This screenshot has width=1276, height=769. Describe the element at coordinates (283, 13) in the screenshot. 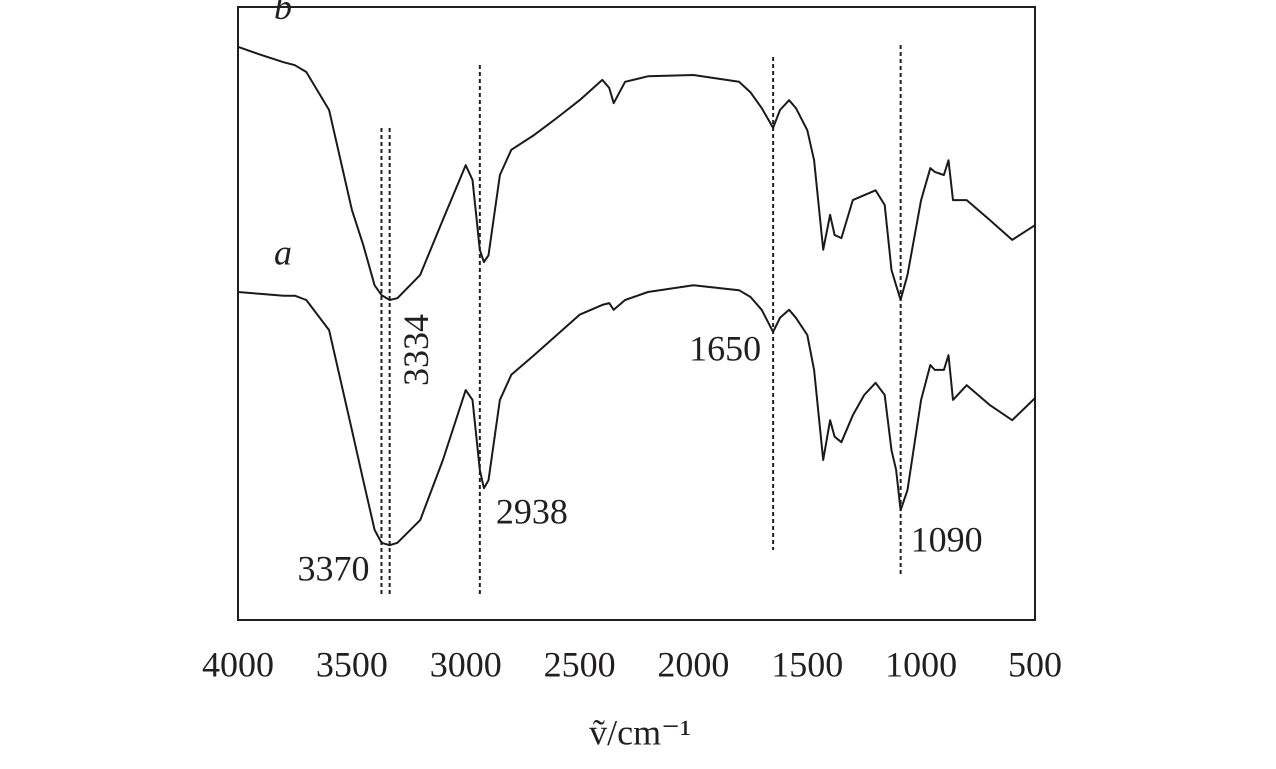

I see `series-label: b` at that location.